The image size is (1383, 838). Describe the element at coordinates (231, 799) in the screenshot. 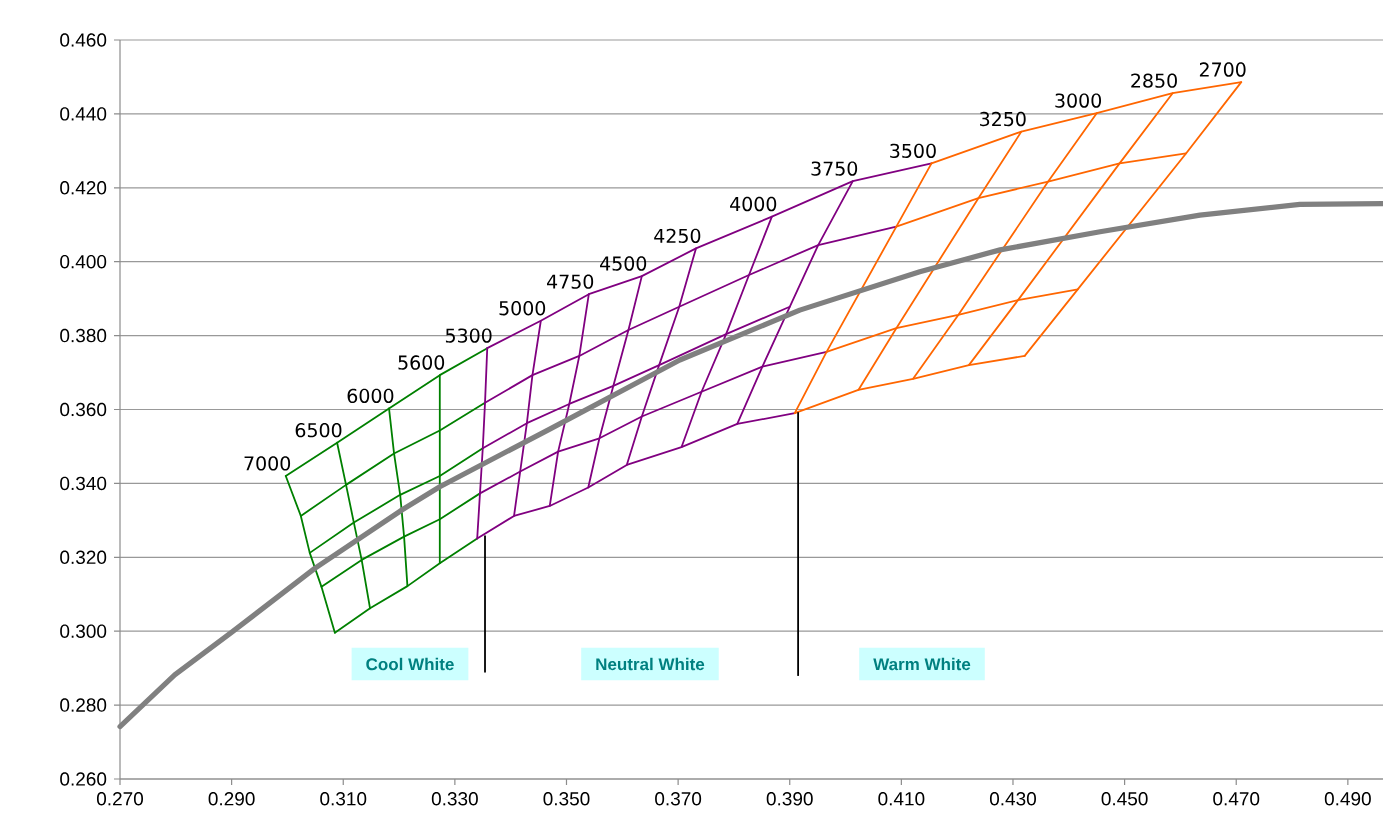

I see `x-tick-label: 0.290` at that location.